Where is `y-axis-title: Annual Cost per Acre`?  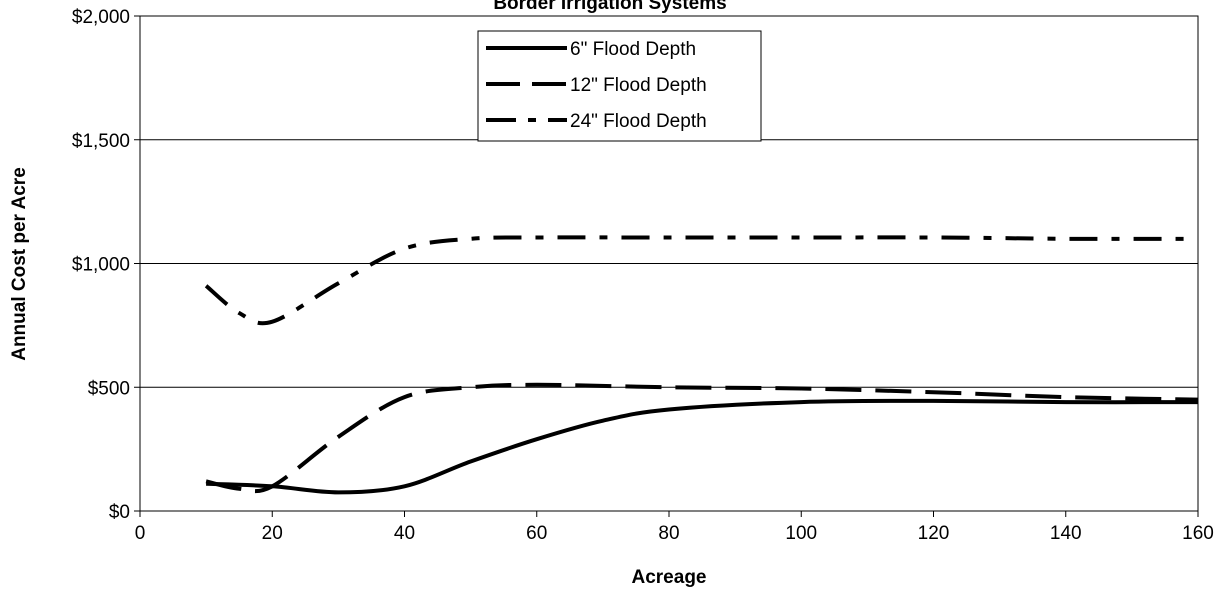 y-axis-title: Annual Cost per Acre is located at coordinates (19, 264).